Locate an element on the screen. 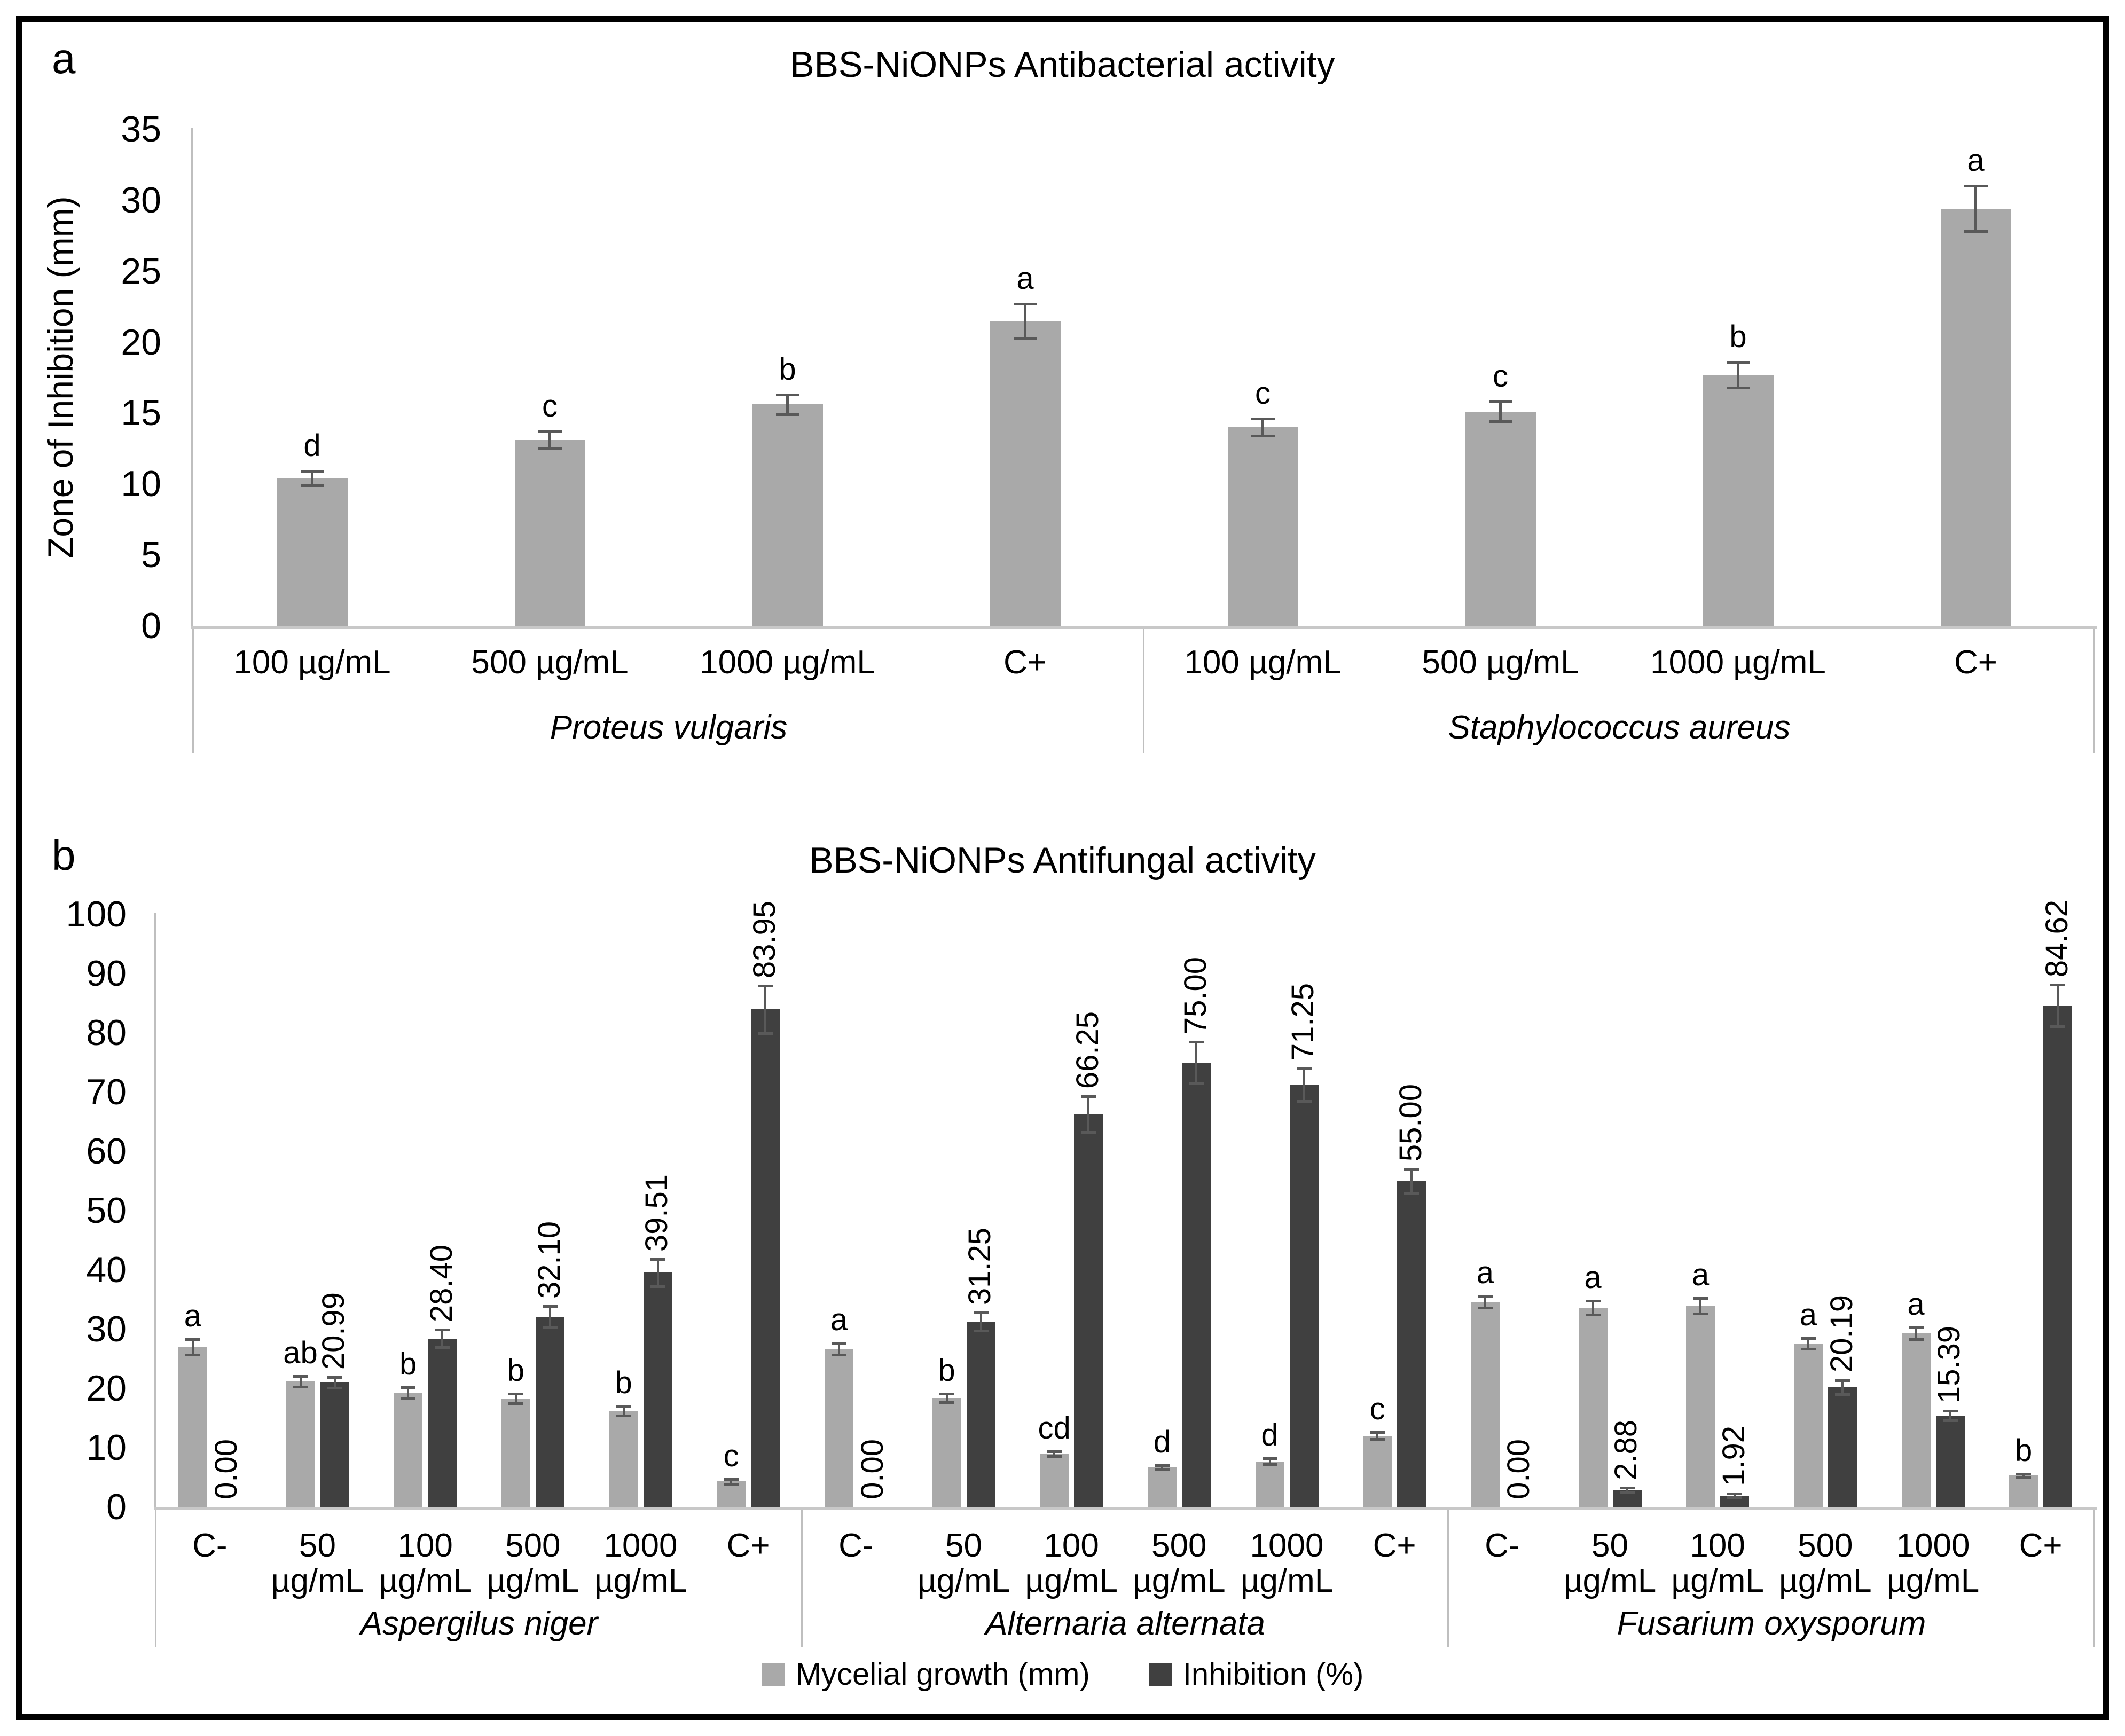 The image size is (2125, 1736). significance-letter: d is located at coordinates (1270, 1434).